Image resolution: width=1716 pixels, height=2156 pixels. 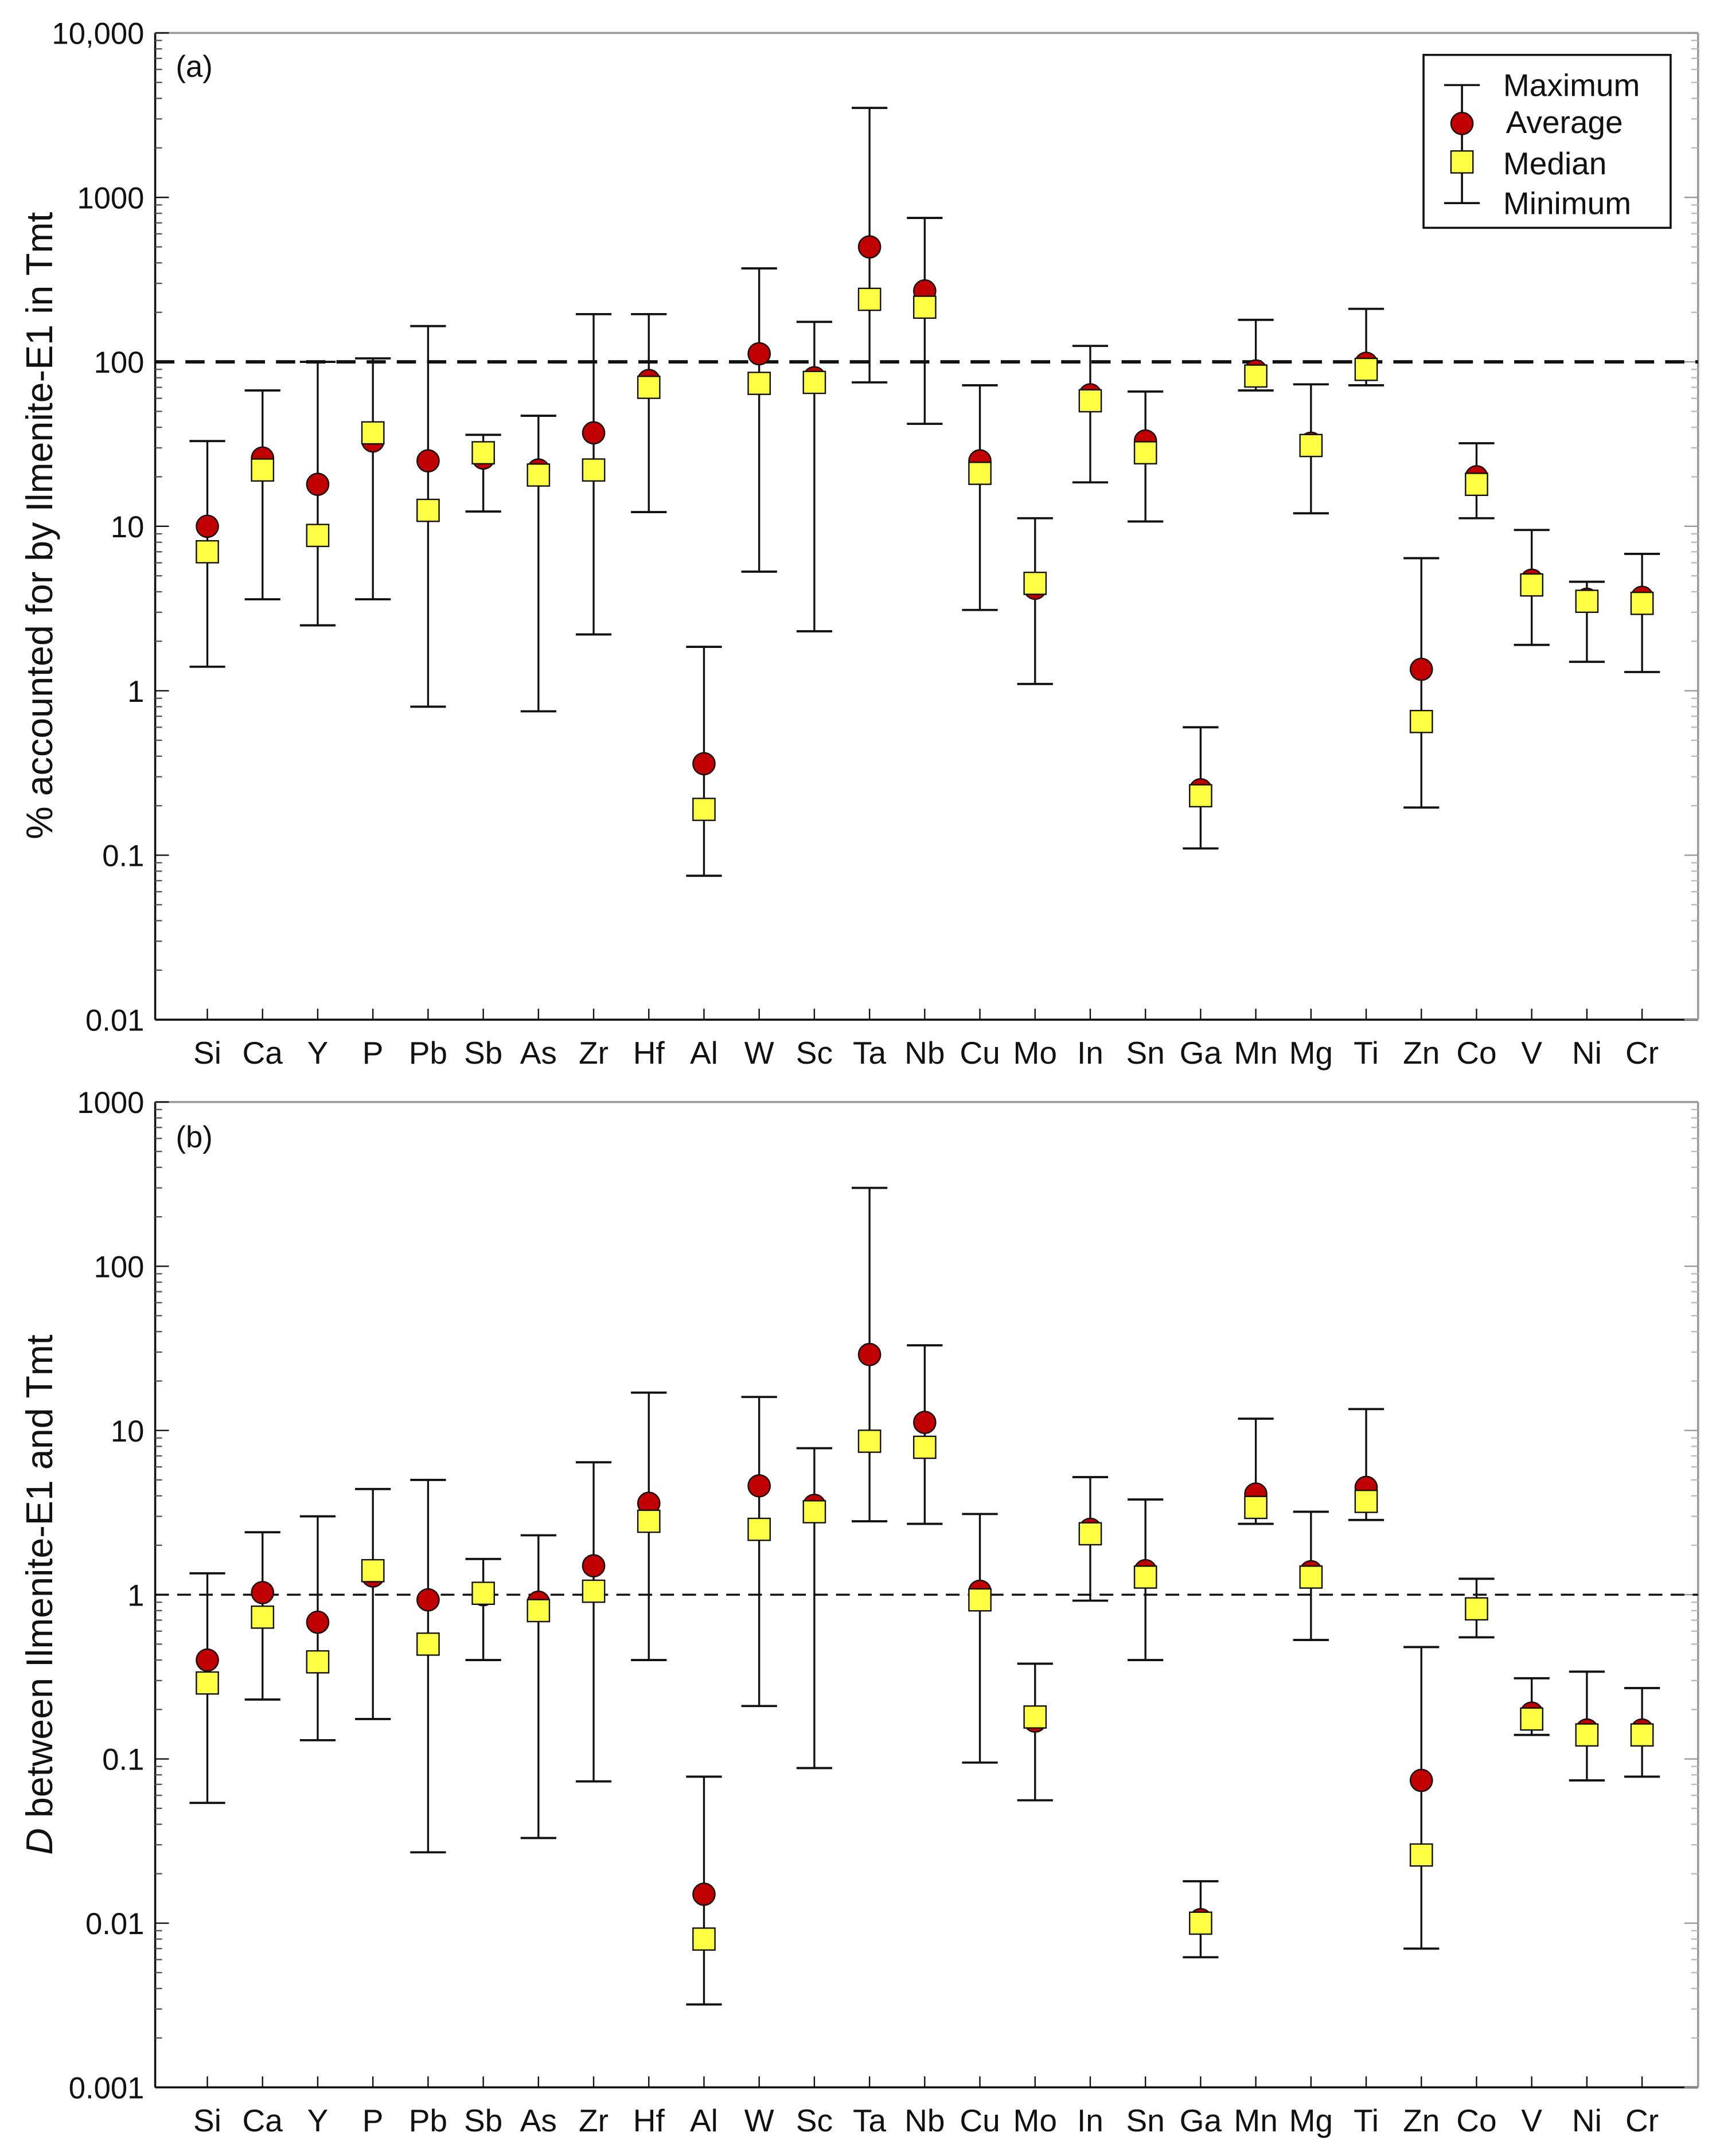 I want to click on b-median-point-Pb, so click(x=428, y=1644).